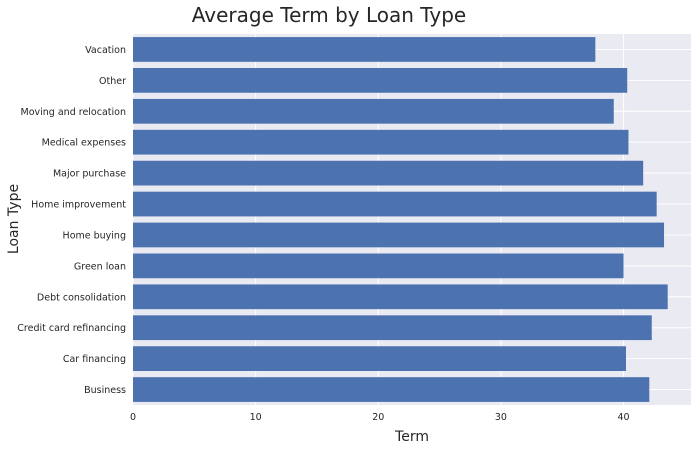  What do you see at coordinates (380, 358) in the screenshot?
I see `bar-car-financing` at bounding box center [380, 358].